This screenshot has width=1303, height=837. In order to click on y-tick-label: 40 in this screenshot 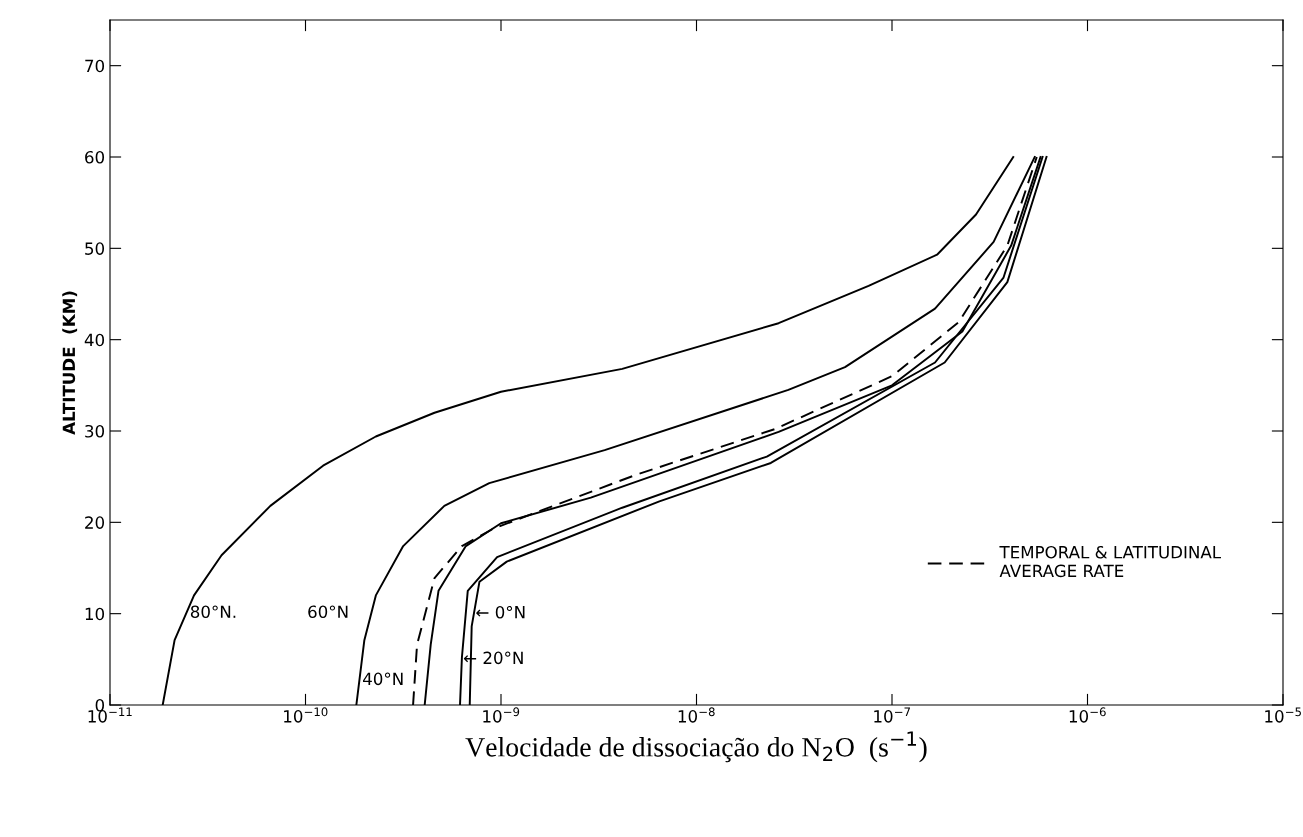, I will do `click(94, 340)`.